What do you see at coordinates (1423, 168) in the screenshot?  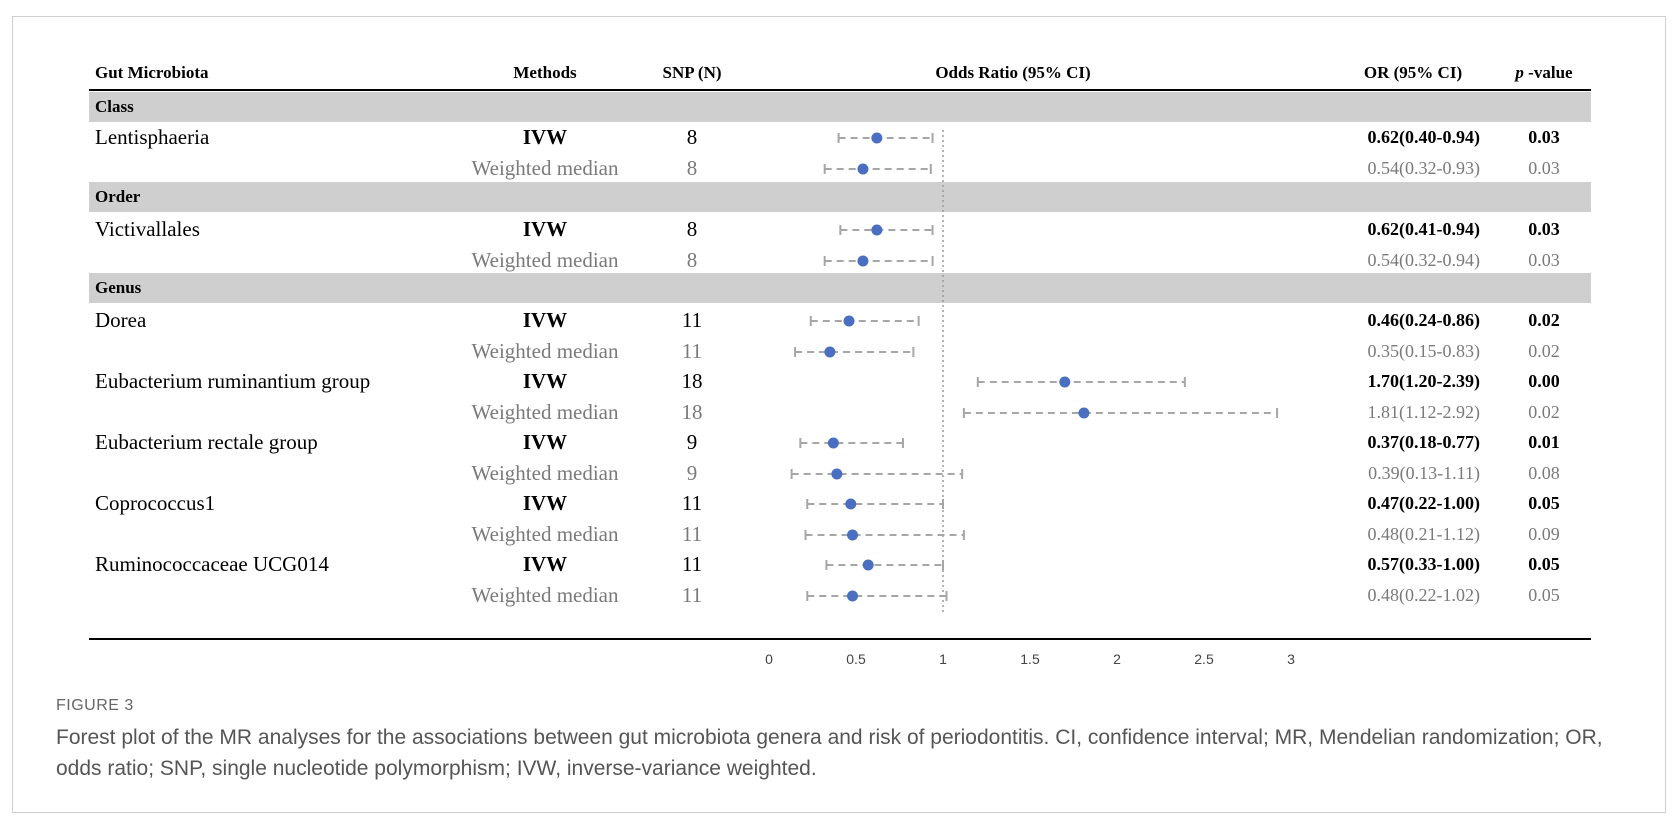 I see `or-ci-text: 0.54(0.32-0.93)` at bounding box center [1423, 168].